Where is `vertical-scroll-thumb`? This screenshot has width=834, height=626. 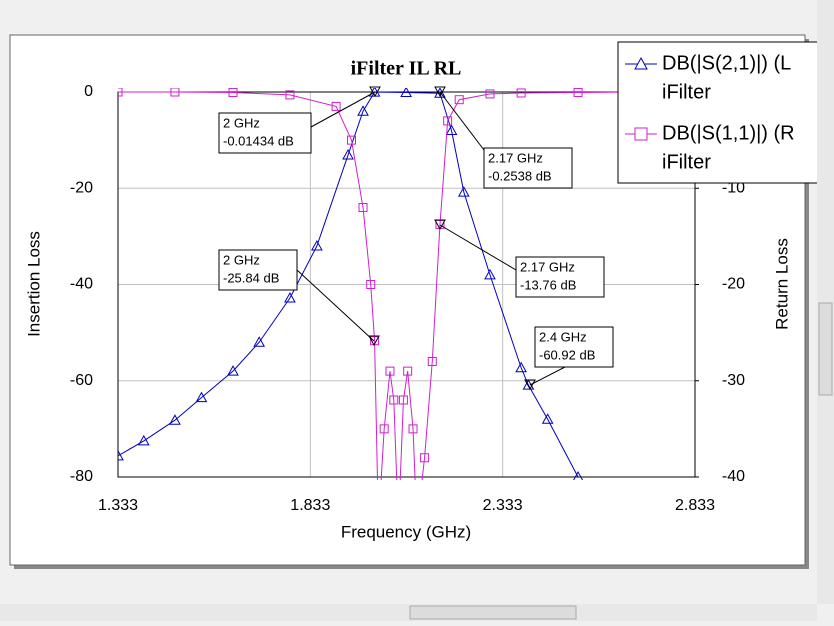 vertical-scroll-thumb is located at coordinates (825, 349).